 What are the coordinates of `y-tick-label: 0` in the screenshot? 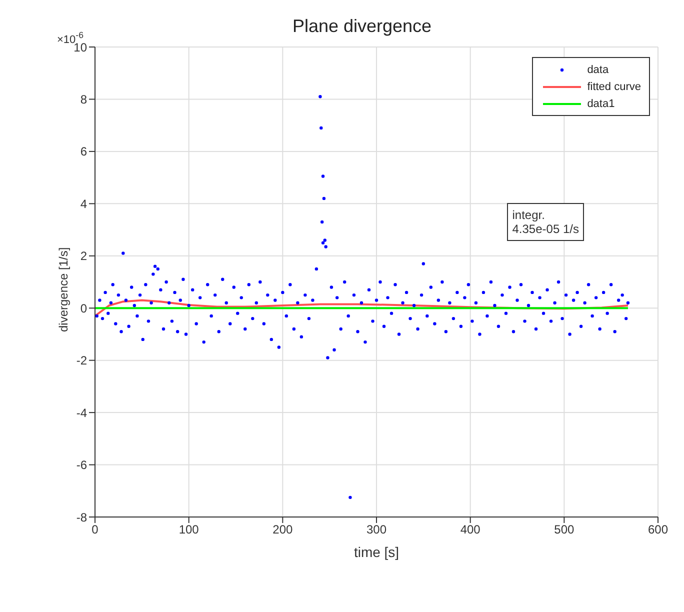 It's located at (84, 308).